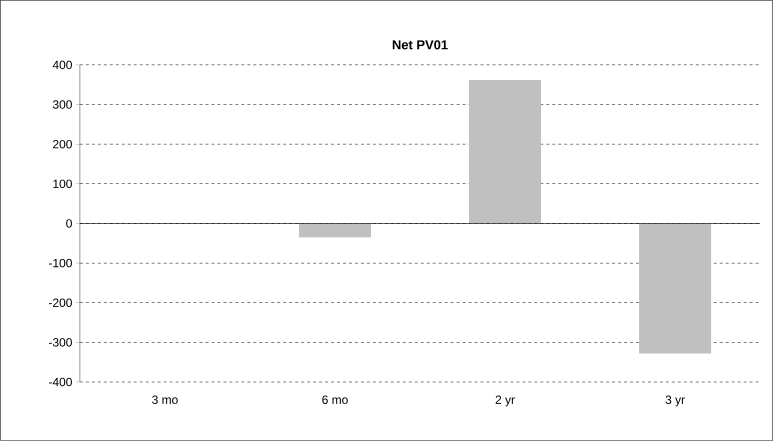 The height and width of the screenshot is (441, 773). What do you see at coordinates (165, 400) in the screenshot?
I see `x-tick-label: 3 mo` at bounding box center [165, 400].